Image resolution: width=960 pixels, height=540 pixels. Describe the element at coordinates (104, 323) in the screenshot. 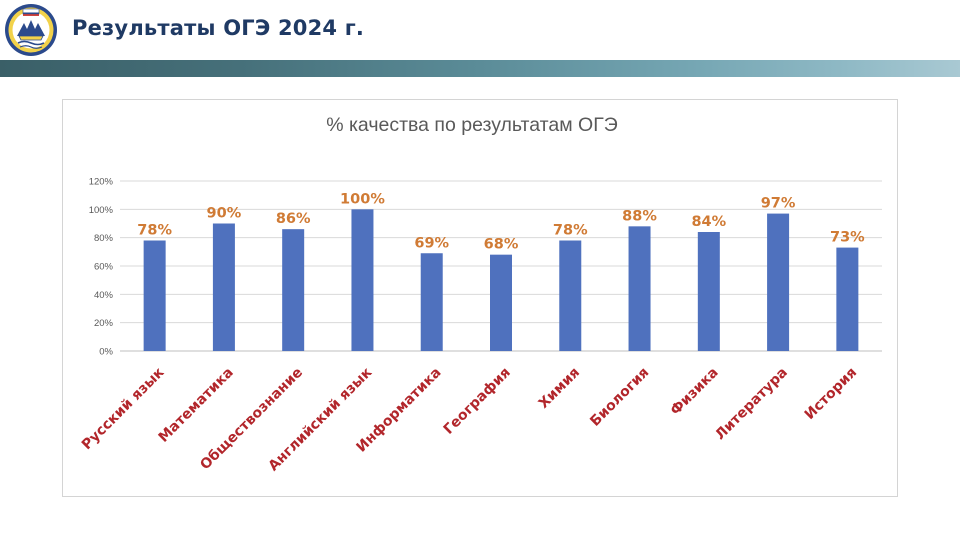

I see `y-tick-label: 20%` at that location.